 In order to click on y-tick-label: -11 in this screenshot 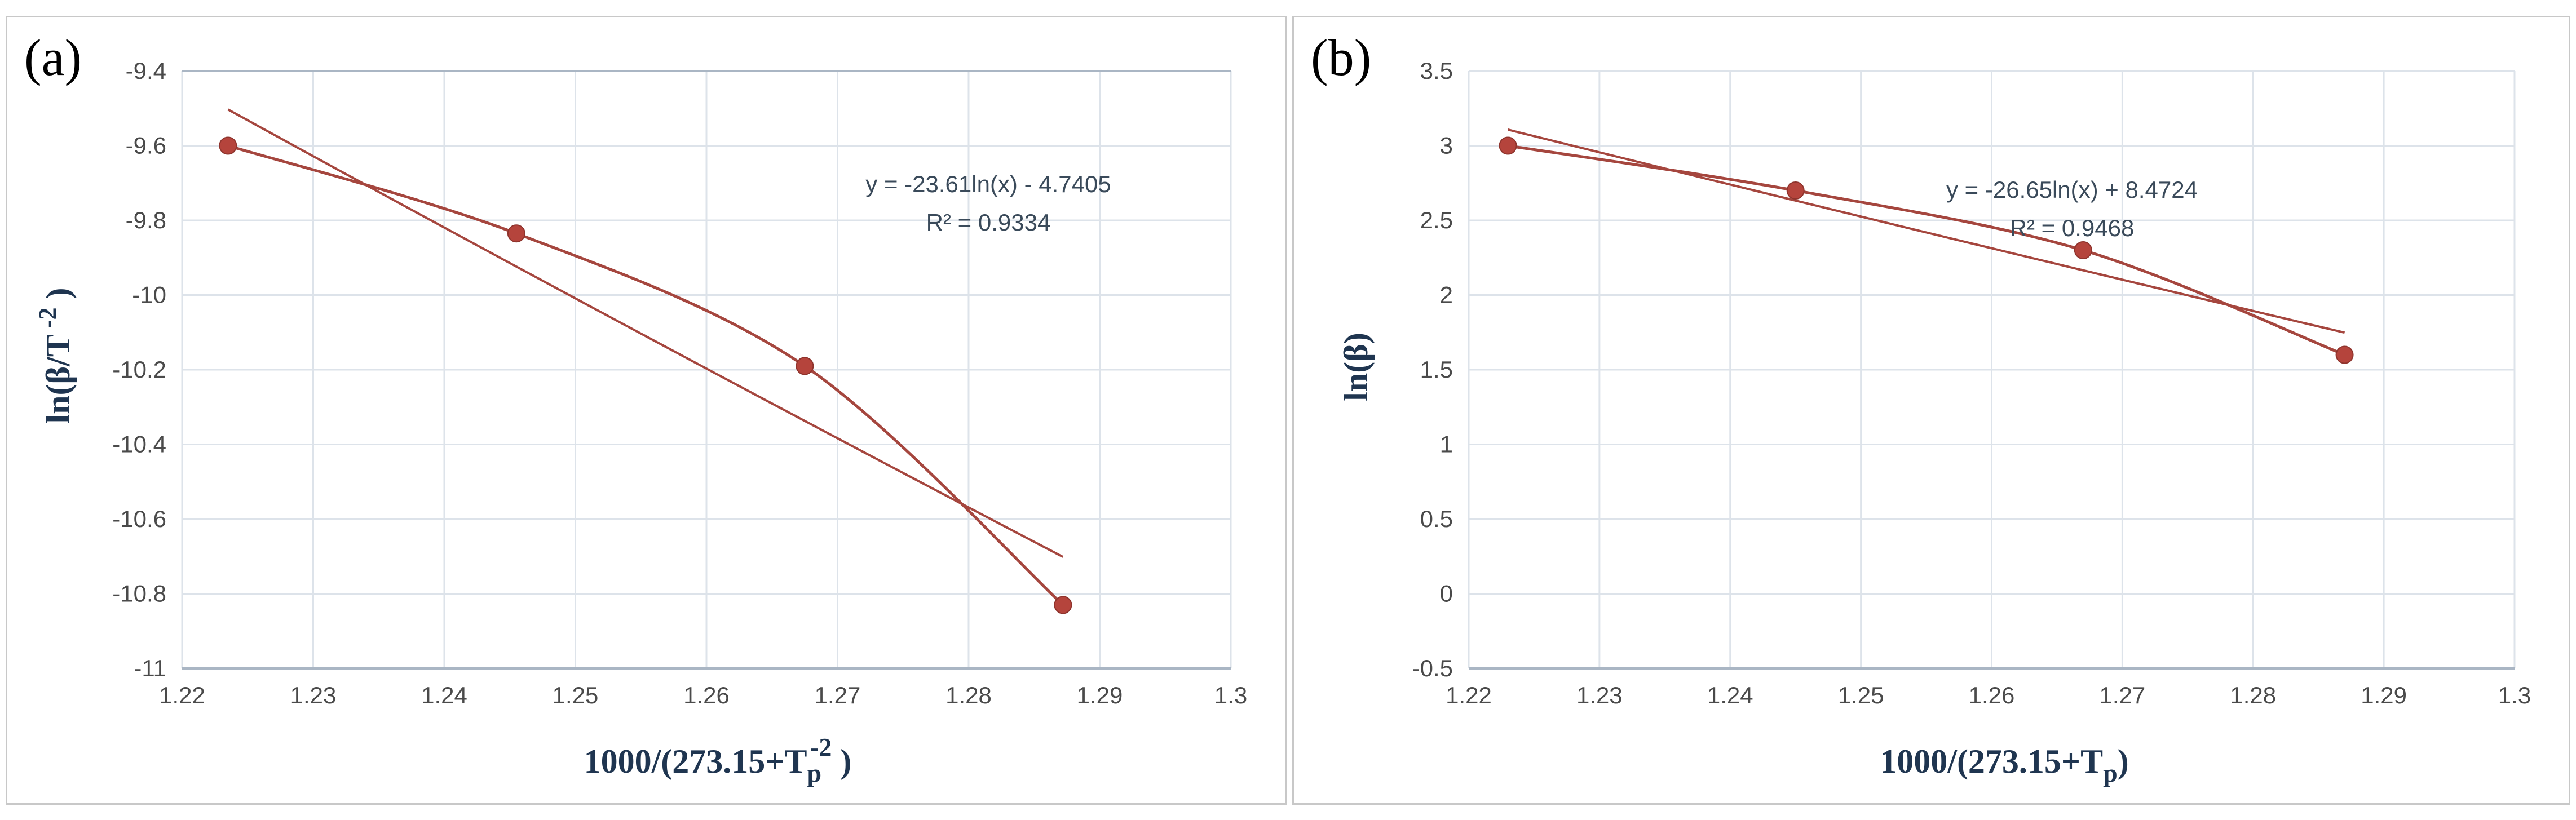, I will do `click(150, 668)`.